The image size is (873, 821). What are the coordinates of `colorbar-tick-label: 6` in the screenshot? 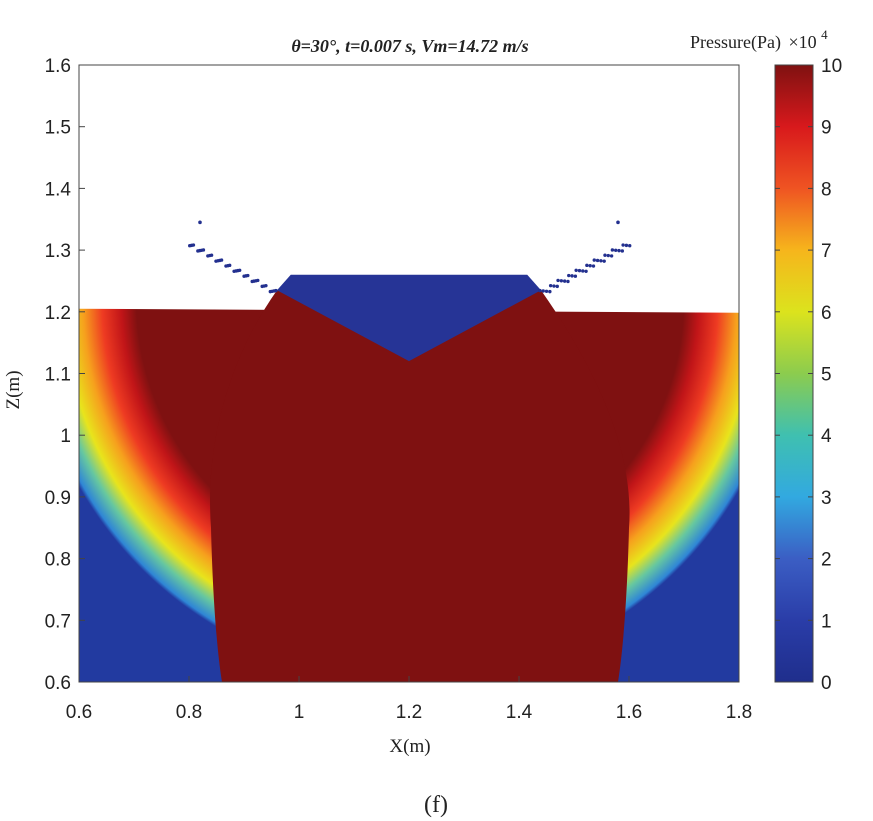 It's located at (826, 313).